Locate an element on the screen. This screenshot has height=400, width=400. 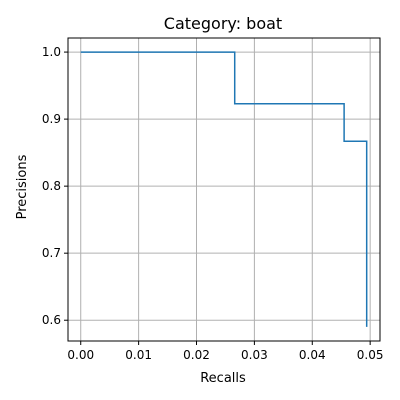
x-axis-label: Recalls is located at coordinates (223, 378).